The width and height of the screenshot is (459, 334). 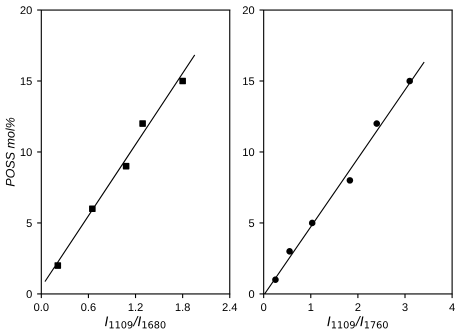 I want to click on x-tick-label: 2.4, so click(x=230, y=307).